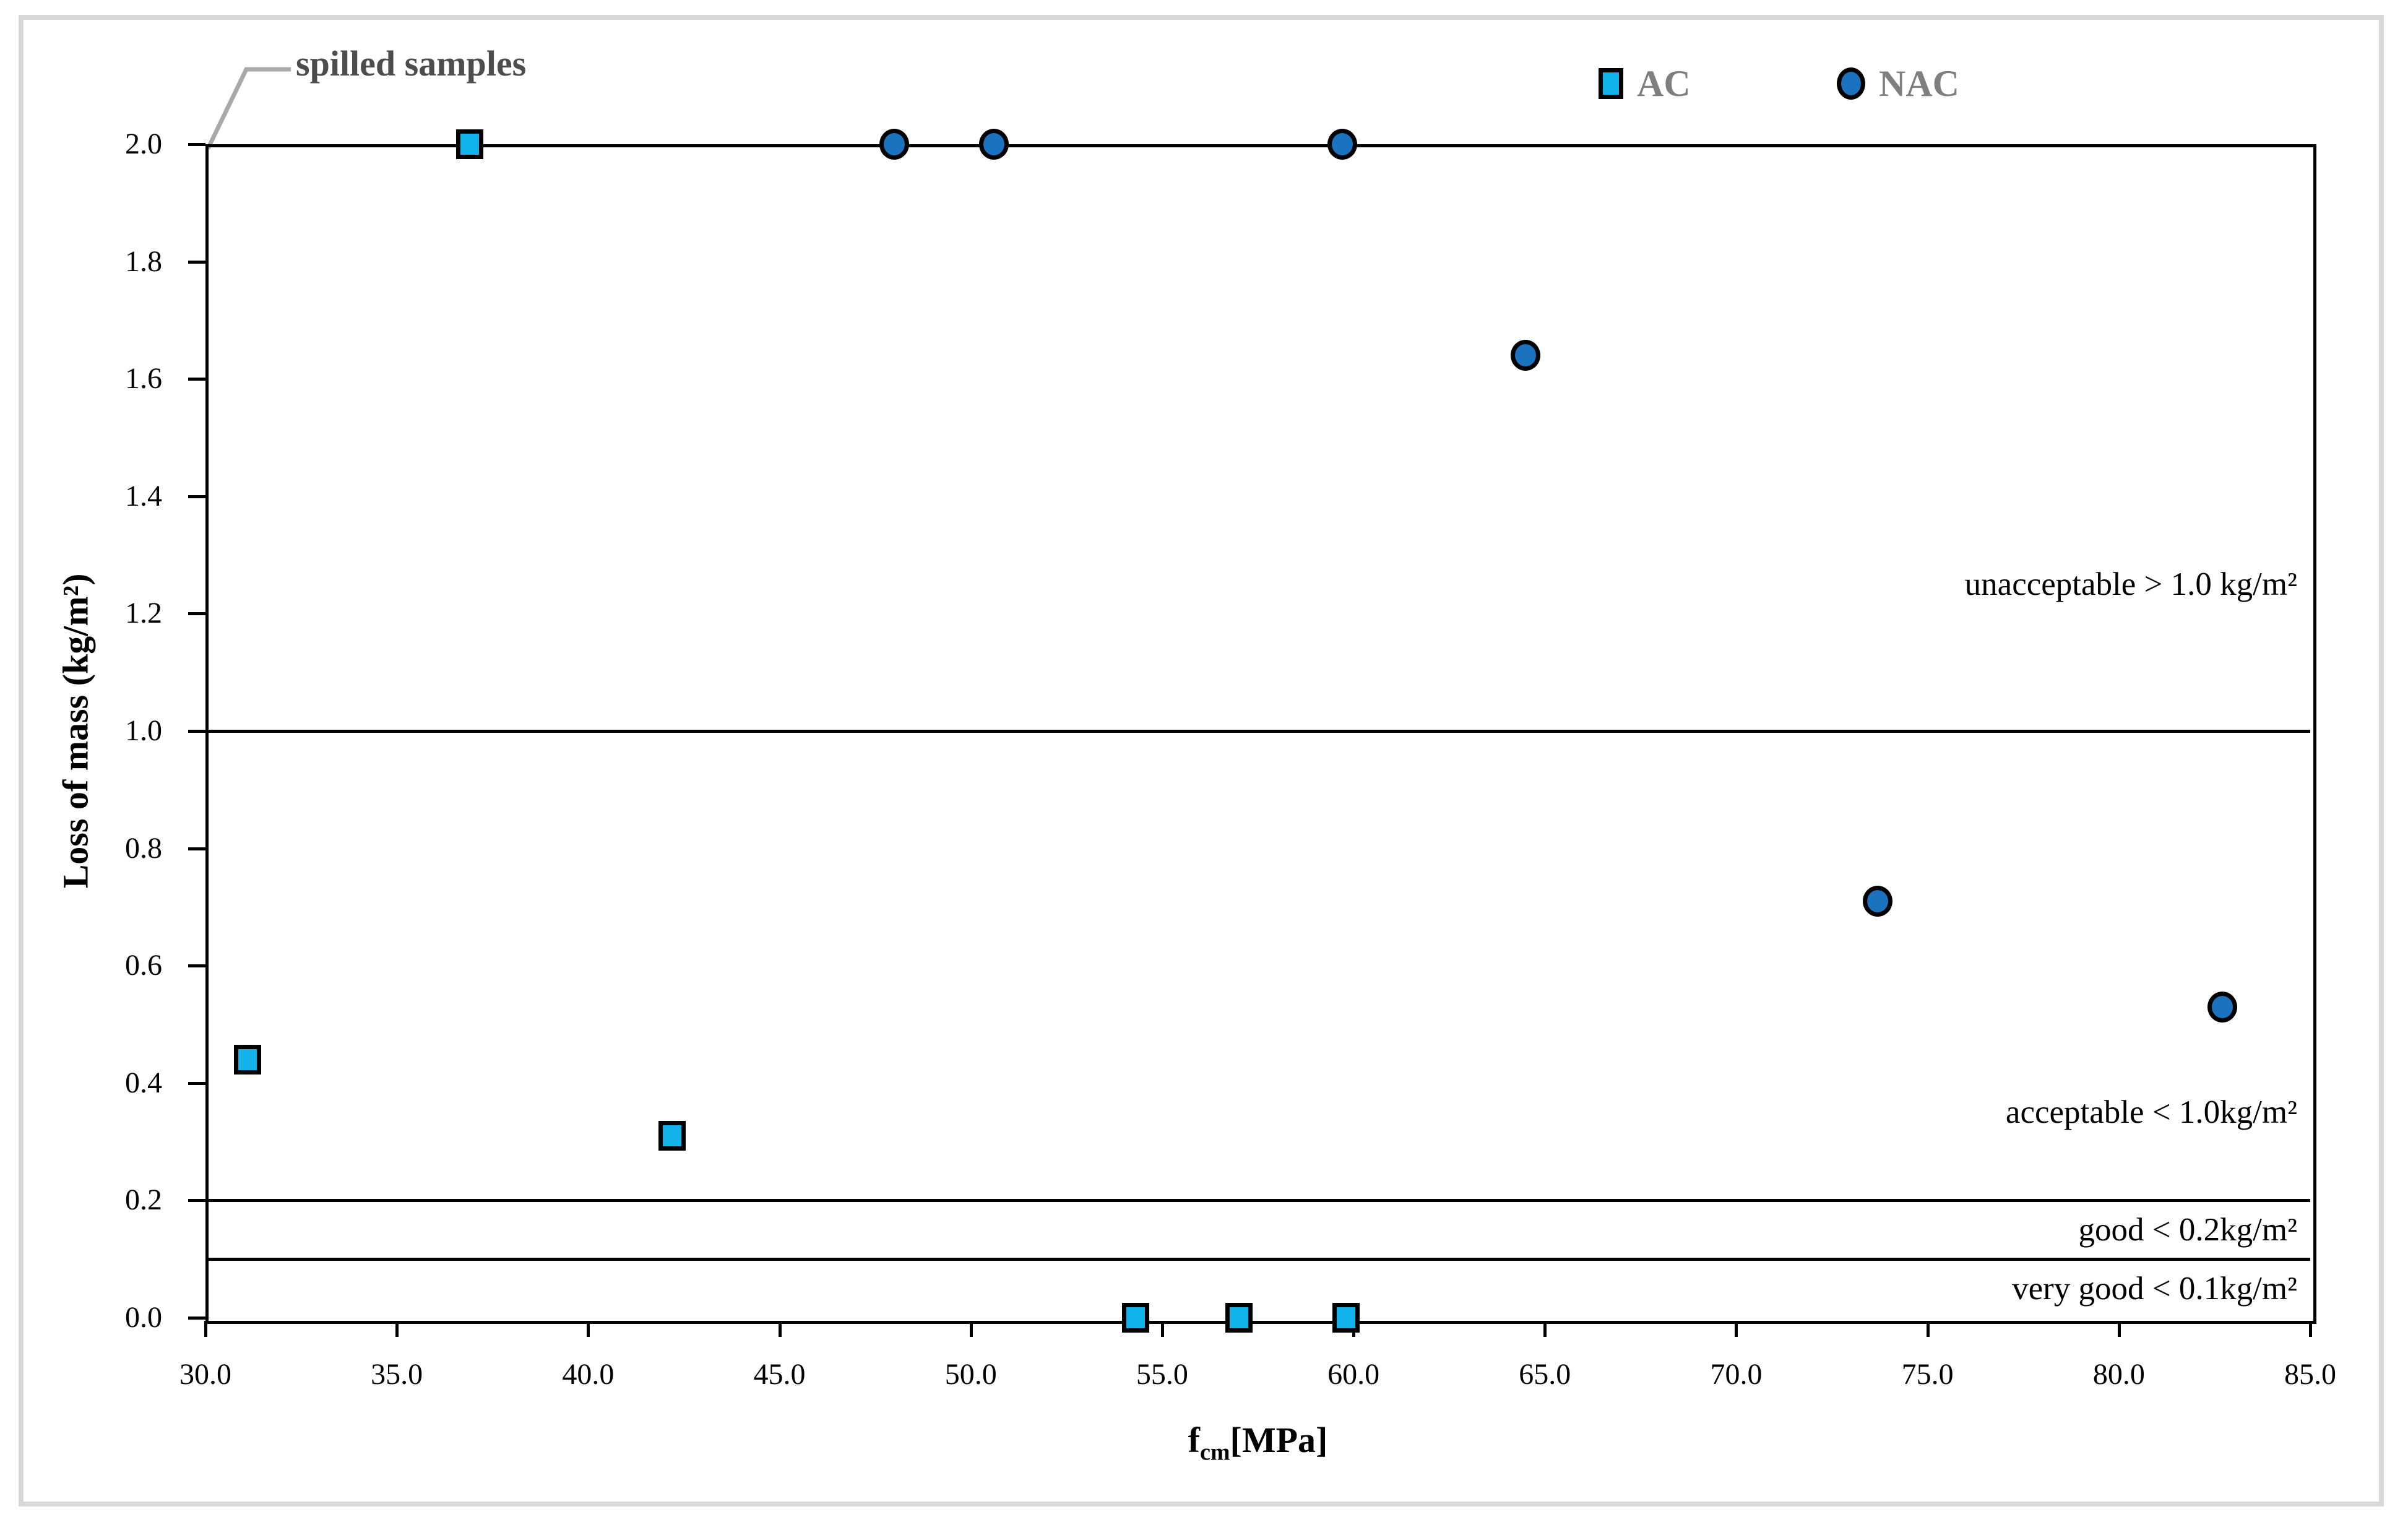  I want to click on zone-label: acceptable < 1.0kg/m², so click(2151, 1112).